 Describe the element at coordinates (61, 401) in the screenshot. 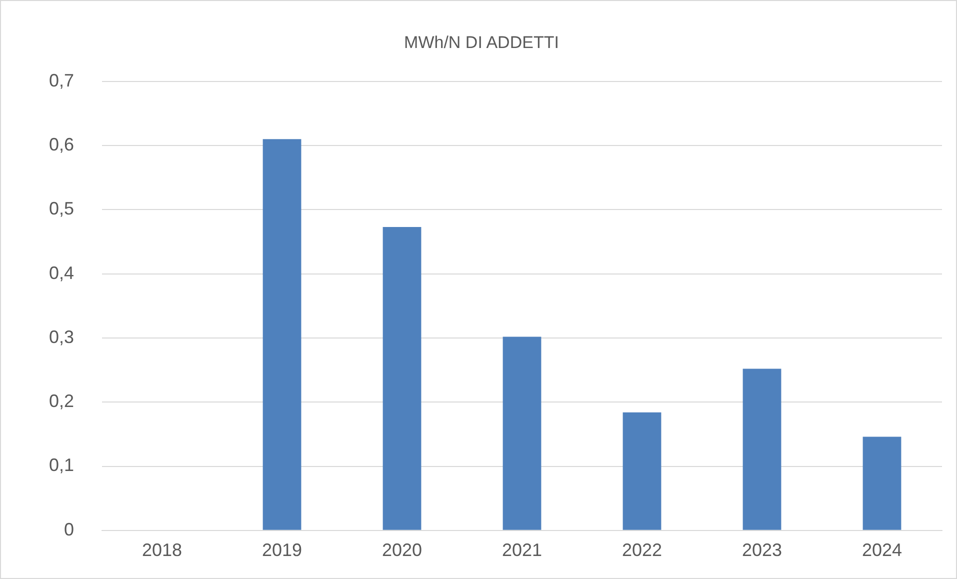

I see `y-tick-label: 0,2` at that location.